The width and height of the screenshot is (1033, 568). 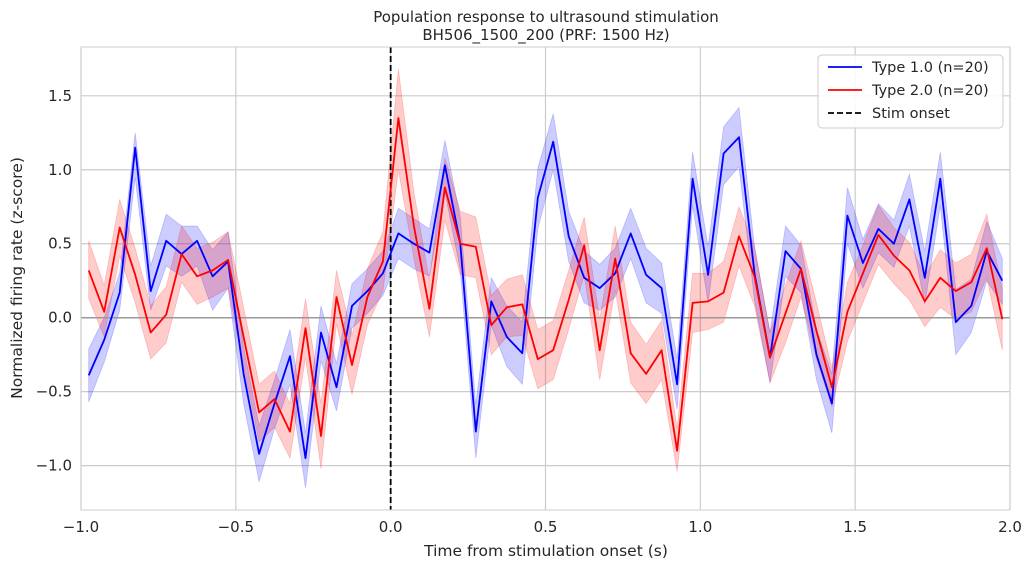 What do you see at coordinates (930, 68) in the screenshot?
I see `legend-label: Type 1.0 (n=20)` at bounding box center [930, 68].